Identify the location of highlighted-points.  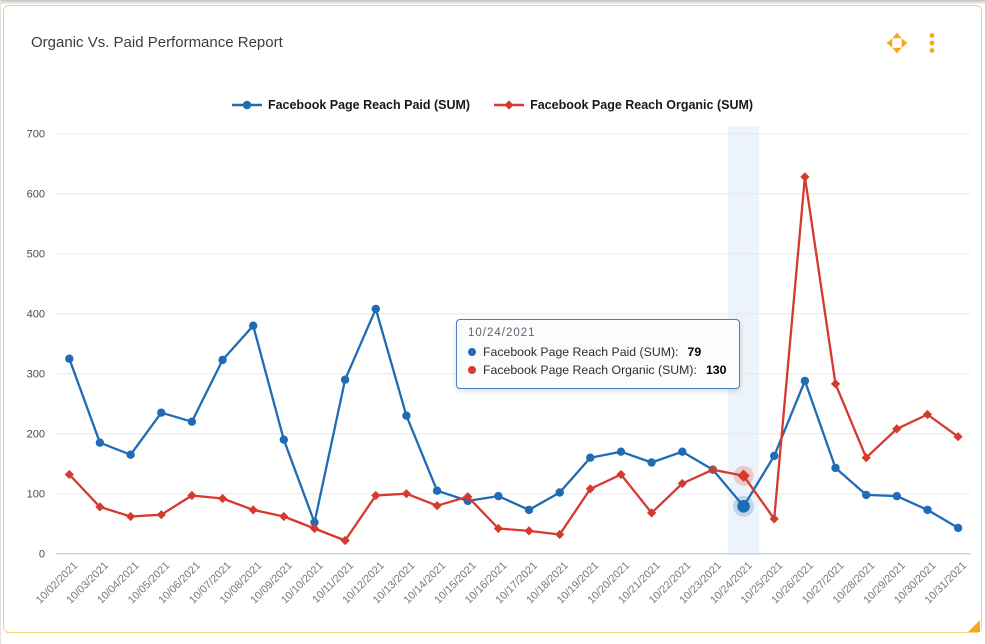
(744, 491).